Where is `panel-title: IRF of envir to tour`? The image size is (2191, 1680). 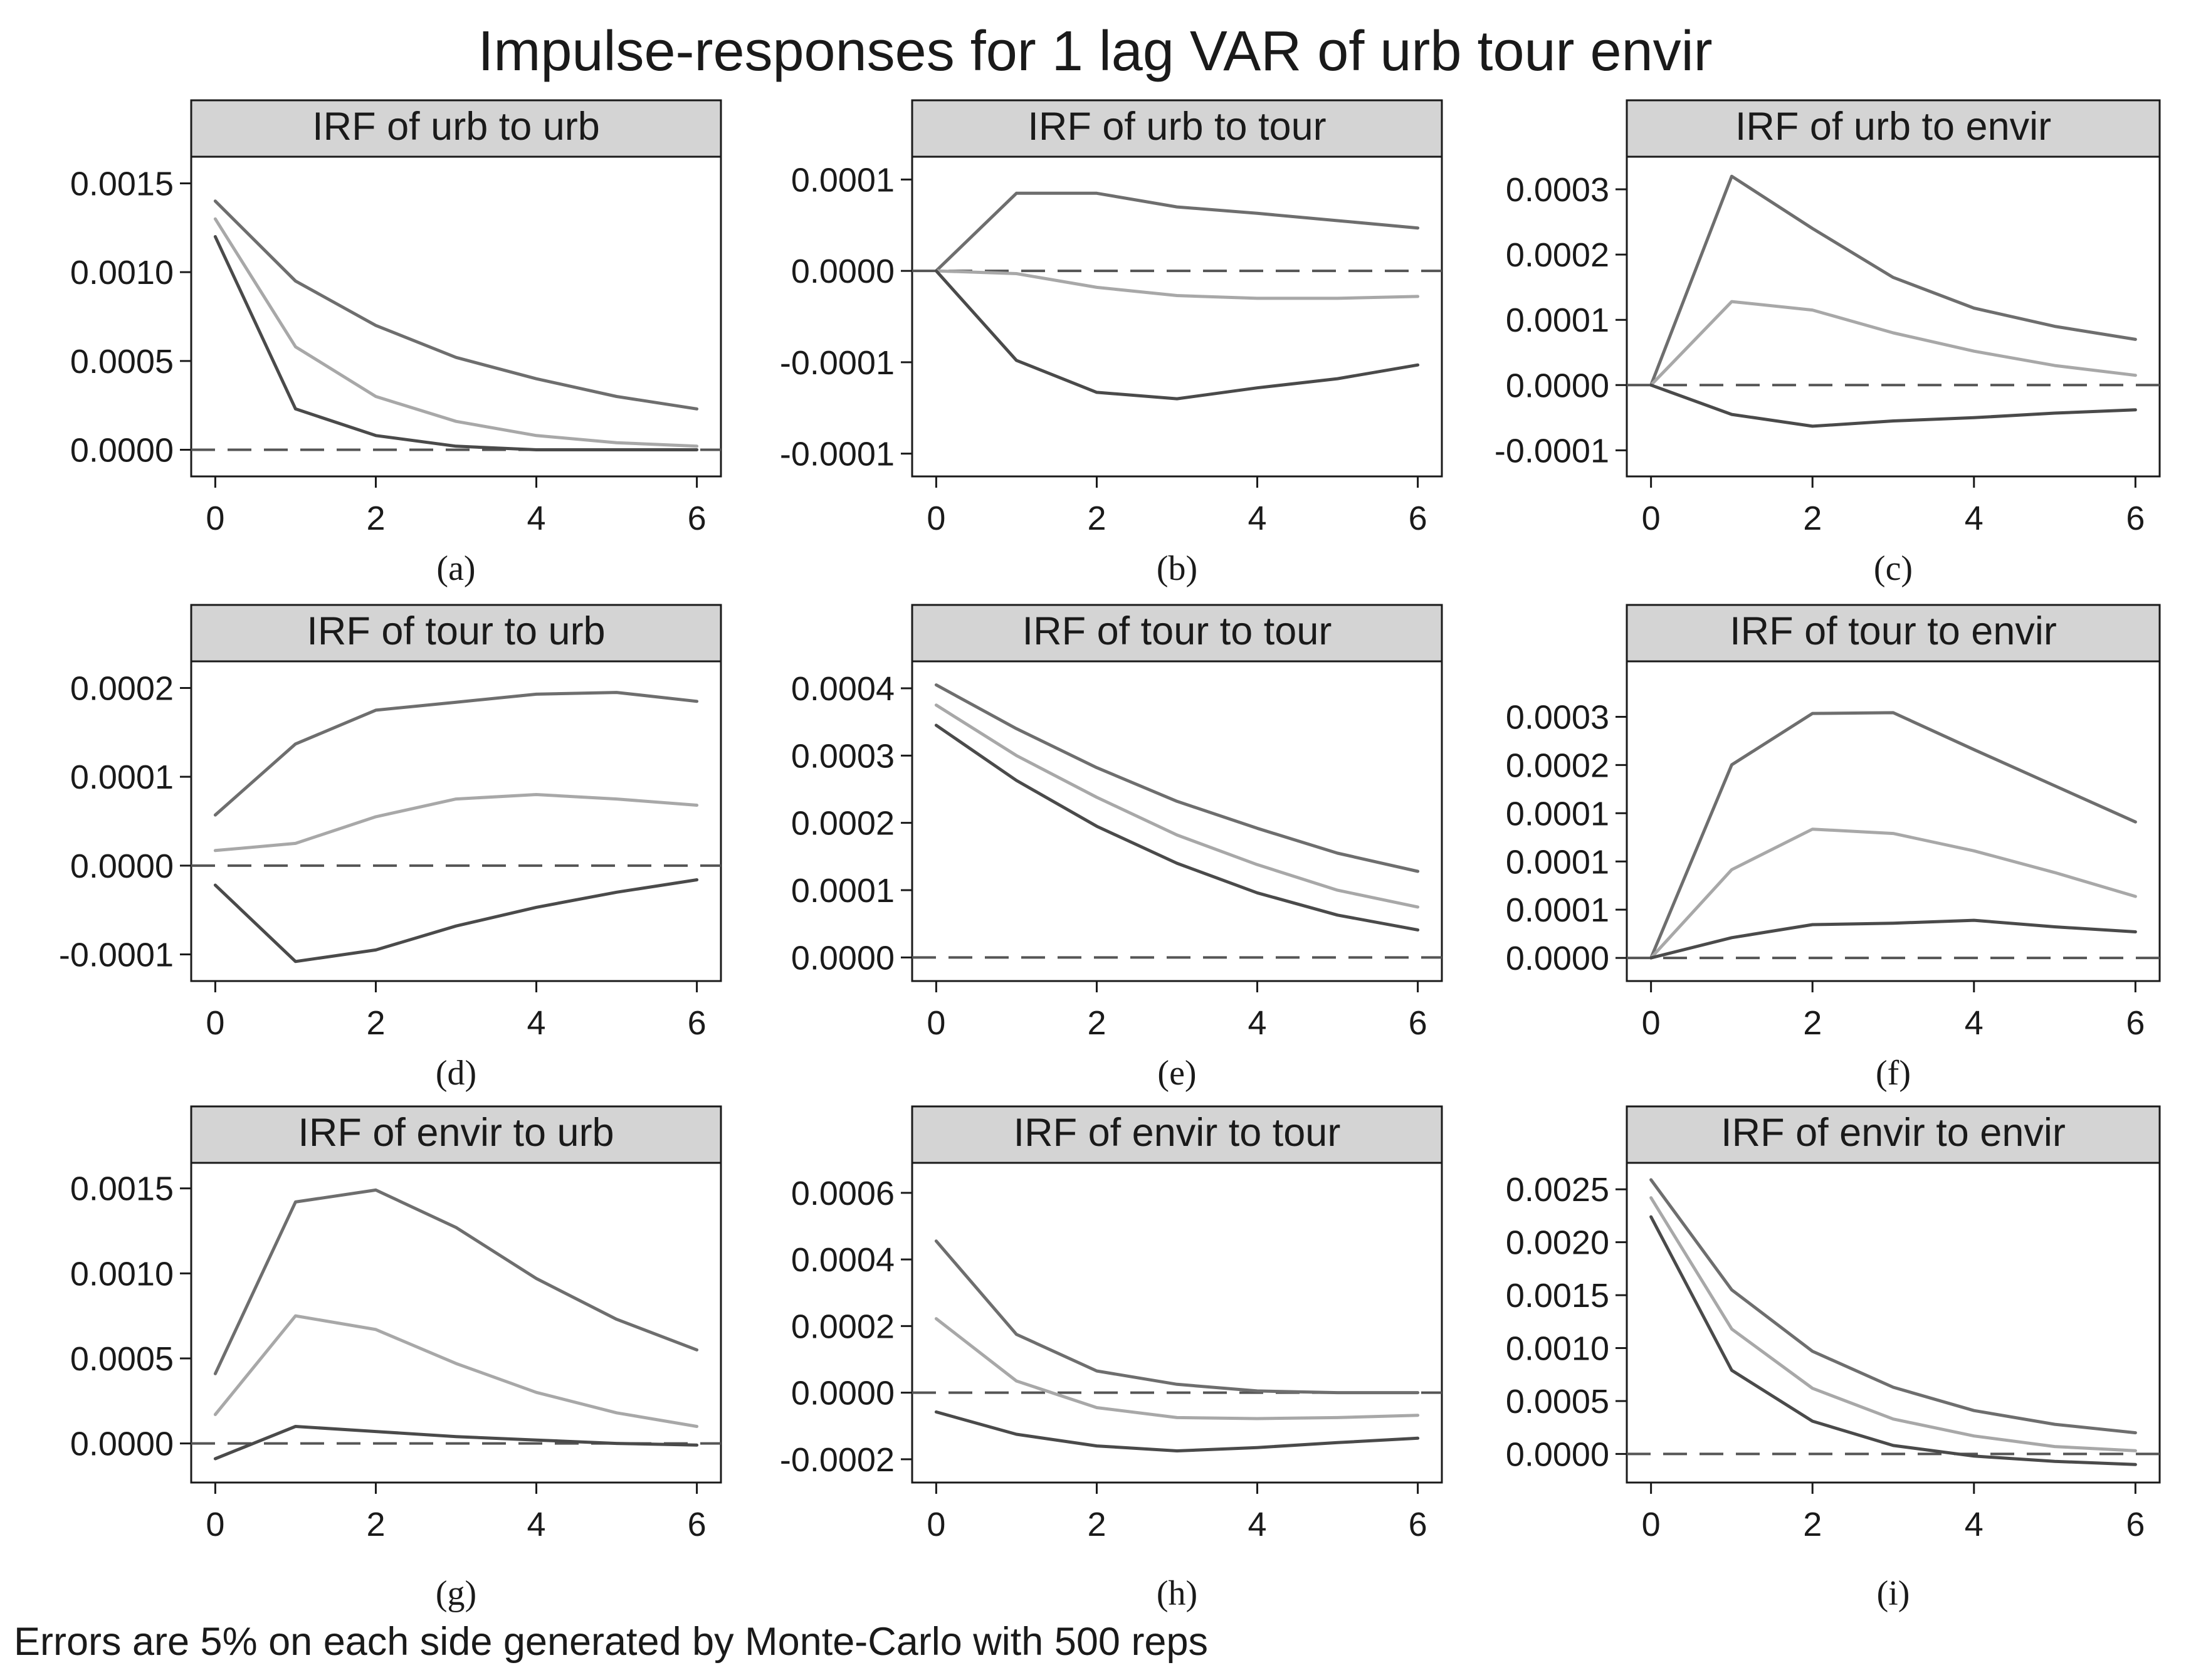 panel-title: IRF of envir to tour is located at coordinates (1177, 1133).